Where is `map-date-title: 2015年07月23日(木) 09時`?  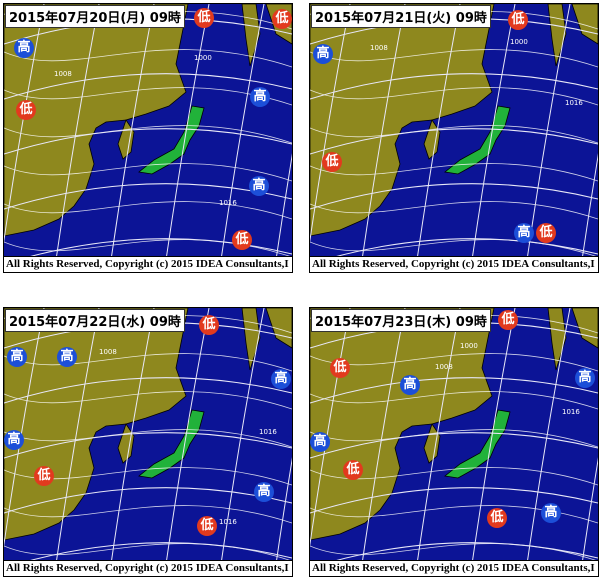 map-date-title: 2015年07月23日(木) 09時 is located at coordinates (401, 320).